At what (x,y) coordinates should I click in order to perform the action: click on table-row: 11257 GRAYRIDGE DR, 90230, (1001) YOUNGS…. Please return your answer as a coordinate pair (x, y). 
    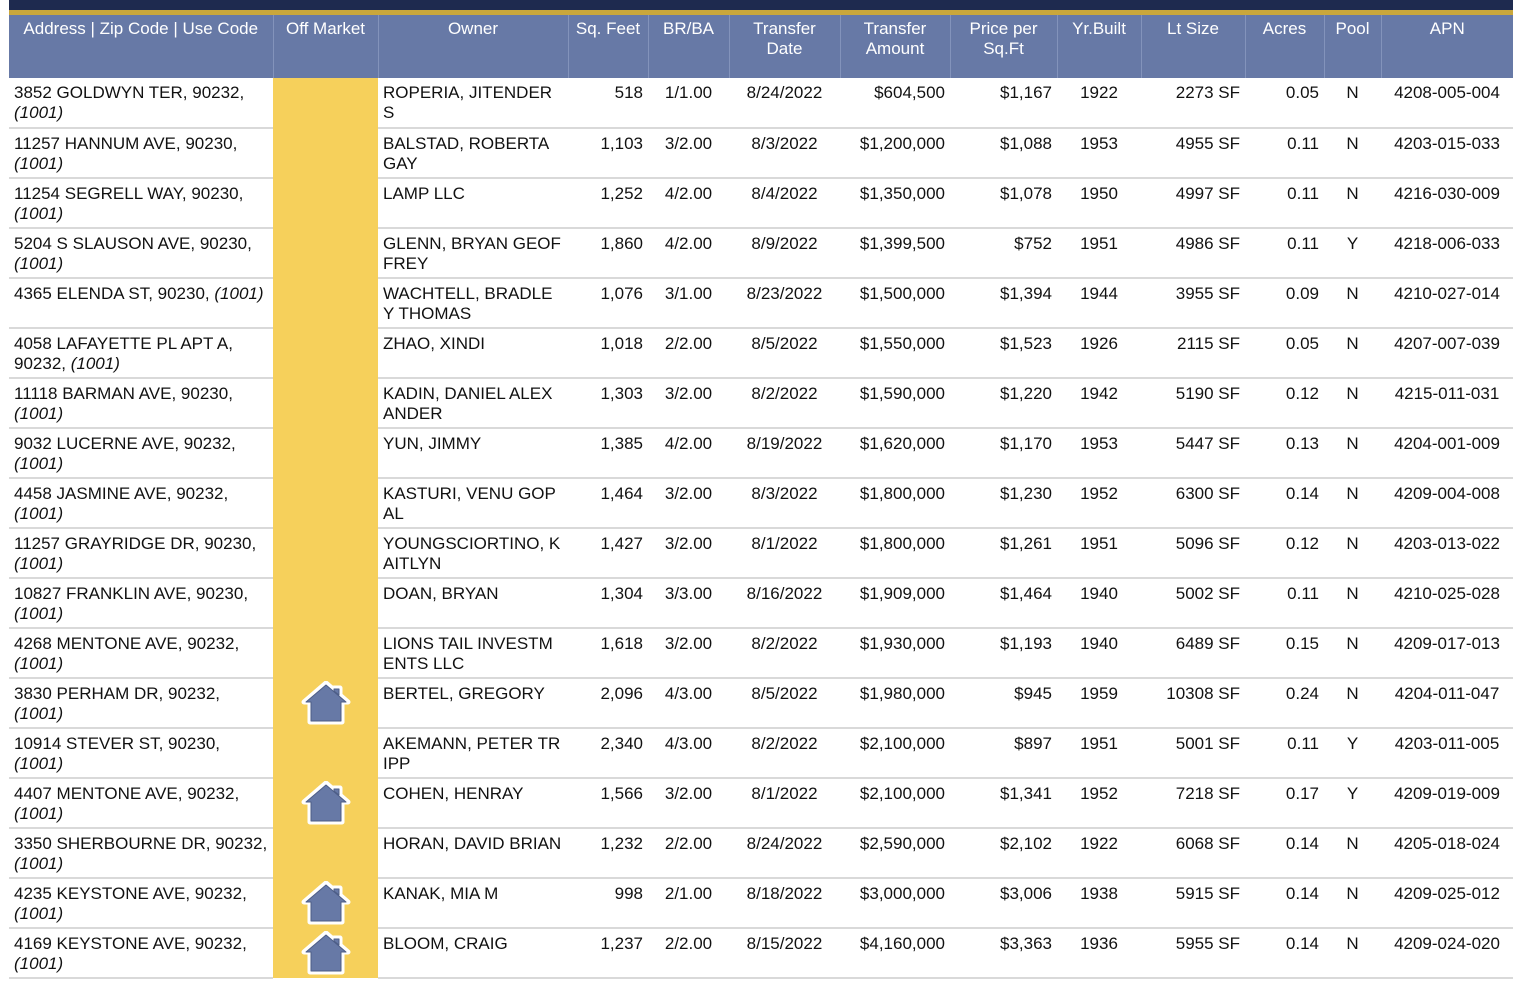
    Looking at the image, I should click on (761, 553).